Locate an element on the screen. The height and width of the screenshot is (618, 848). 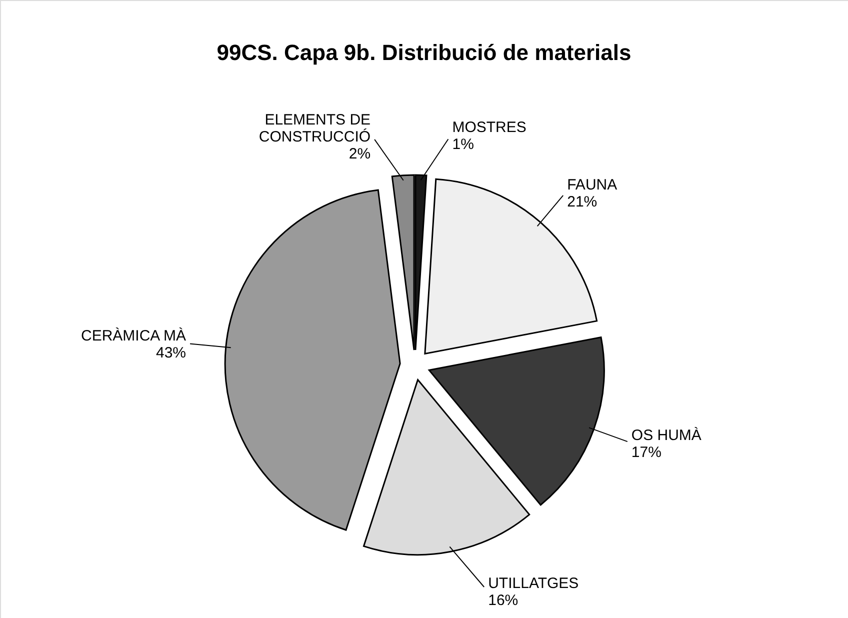
slice-label: OS HUMÀ is located at coordinates (666, 435).